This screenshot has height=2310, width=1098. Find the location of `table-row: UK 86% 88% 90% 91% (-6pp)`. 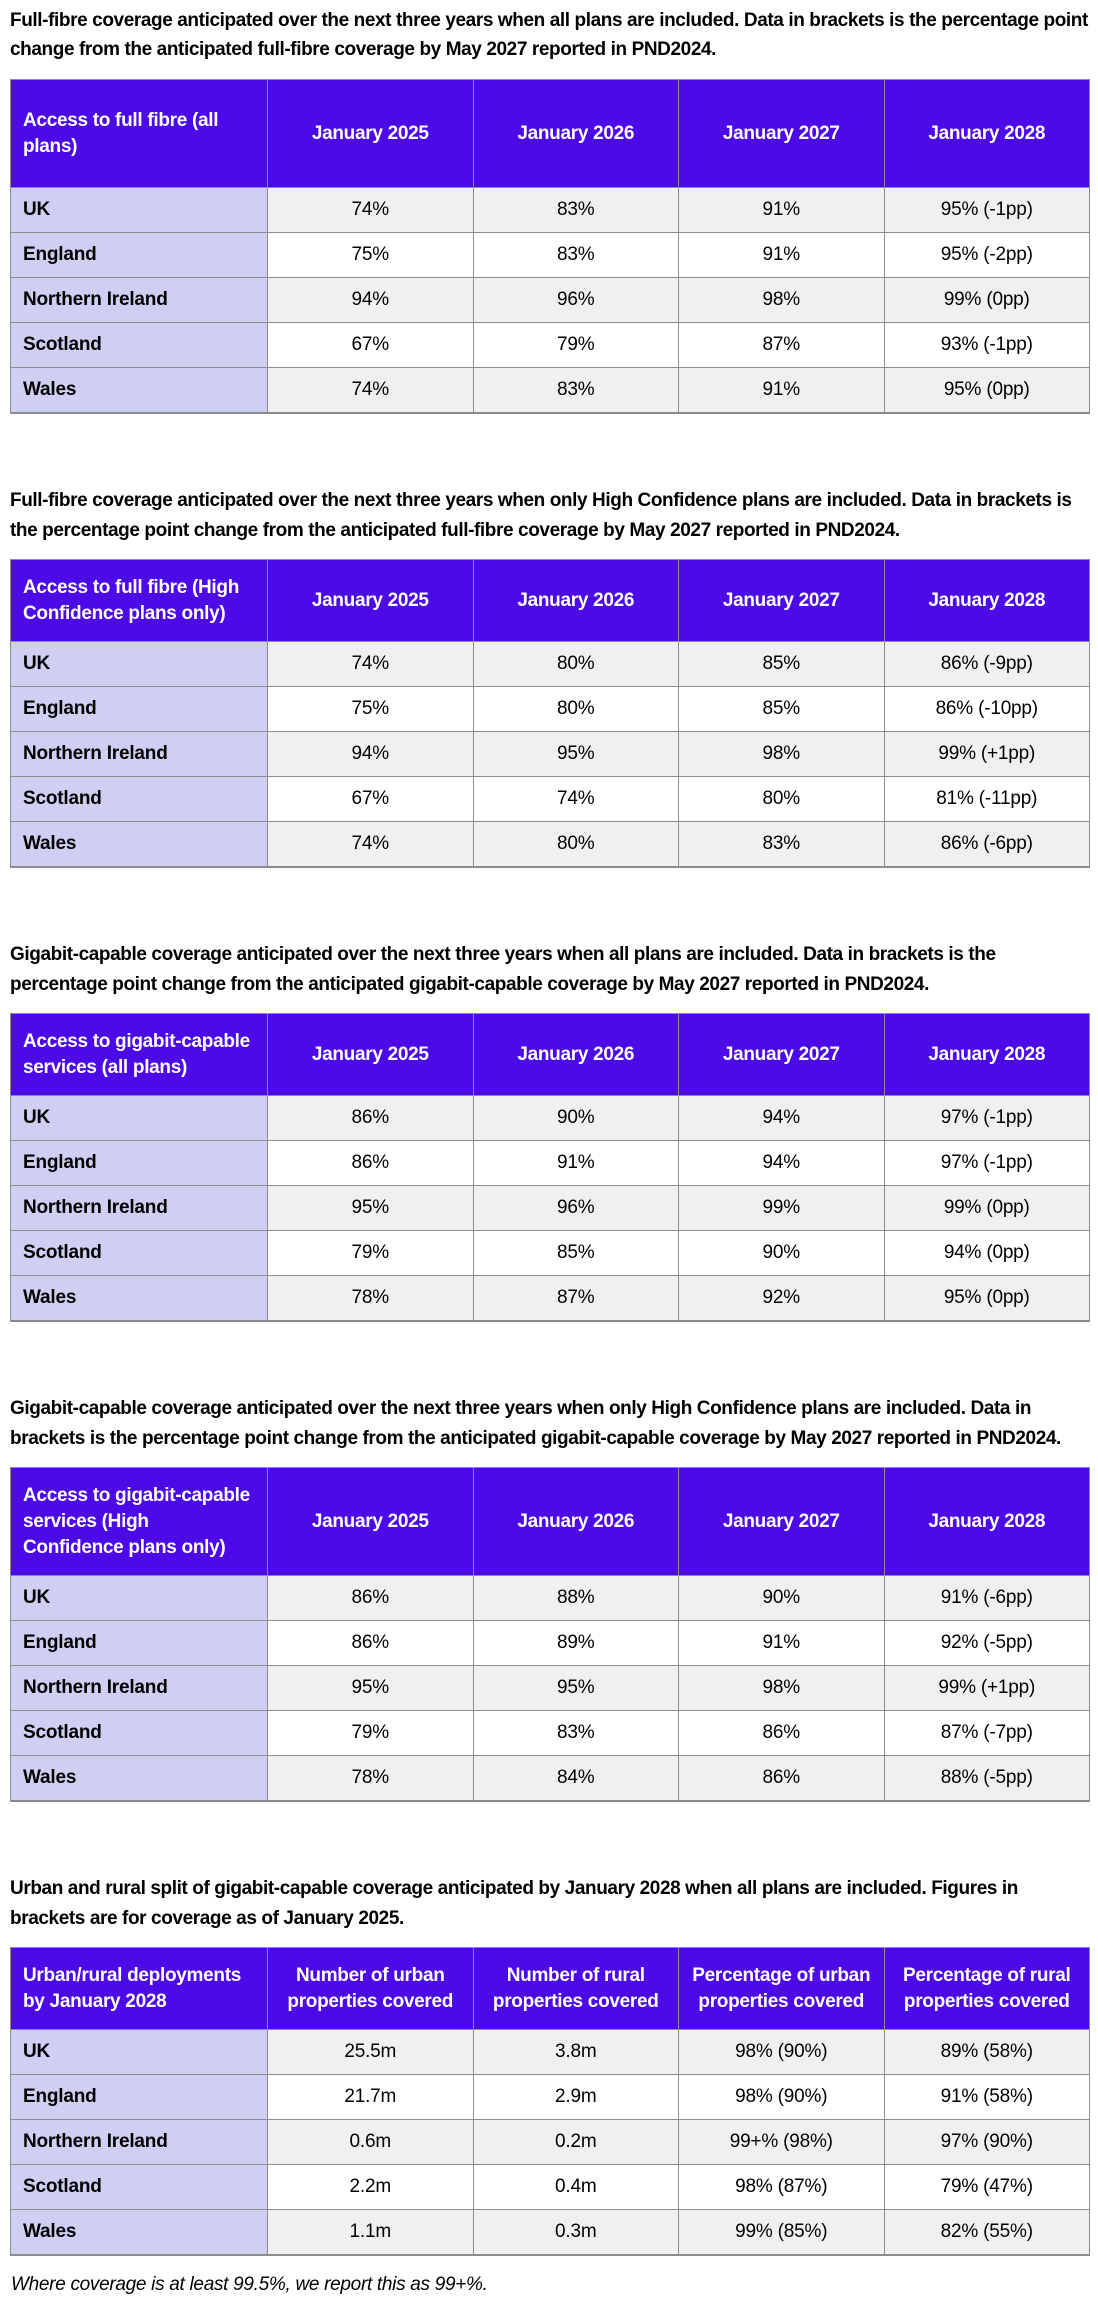

table-row: UK 86% 88% 90% 91% (-6pp) is located at coordinates (550, 1598).